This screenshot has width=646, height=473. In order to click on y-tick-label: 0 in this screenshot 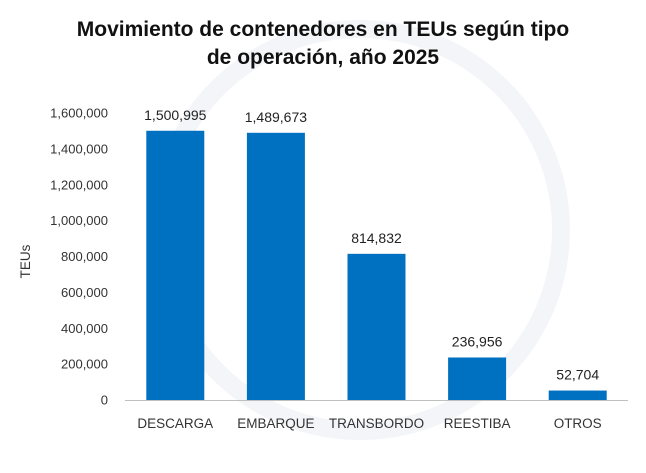, I will do `click(104, 400)`.